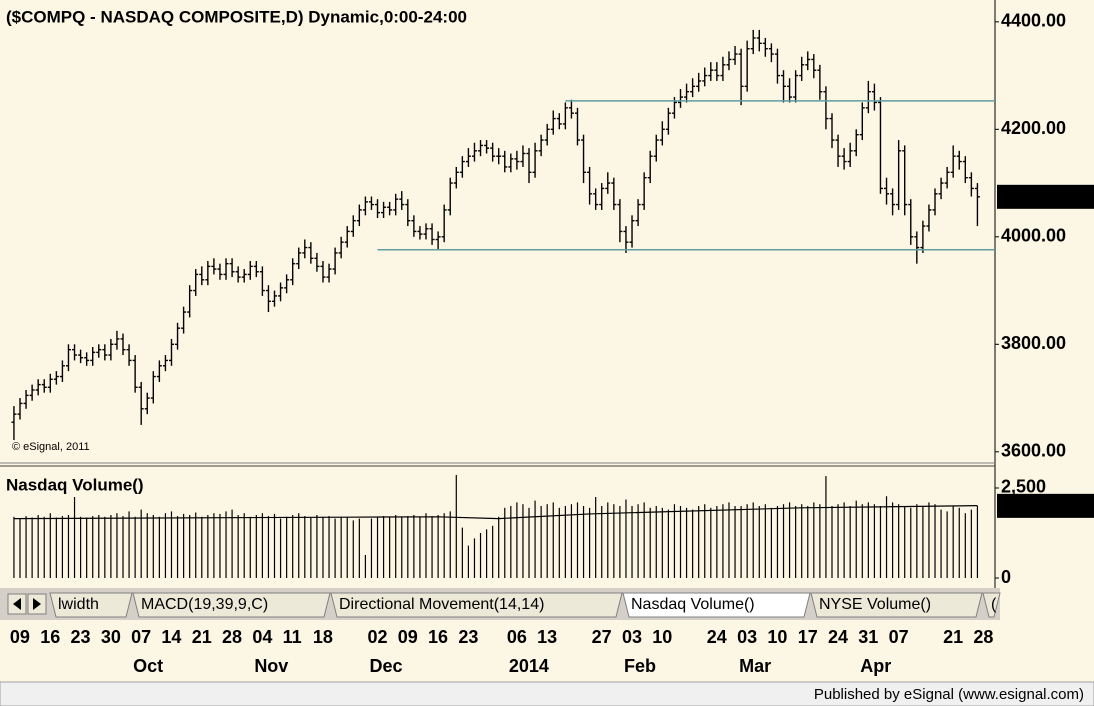  I want to click on tab-label: (, so click(994, 604).